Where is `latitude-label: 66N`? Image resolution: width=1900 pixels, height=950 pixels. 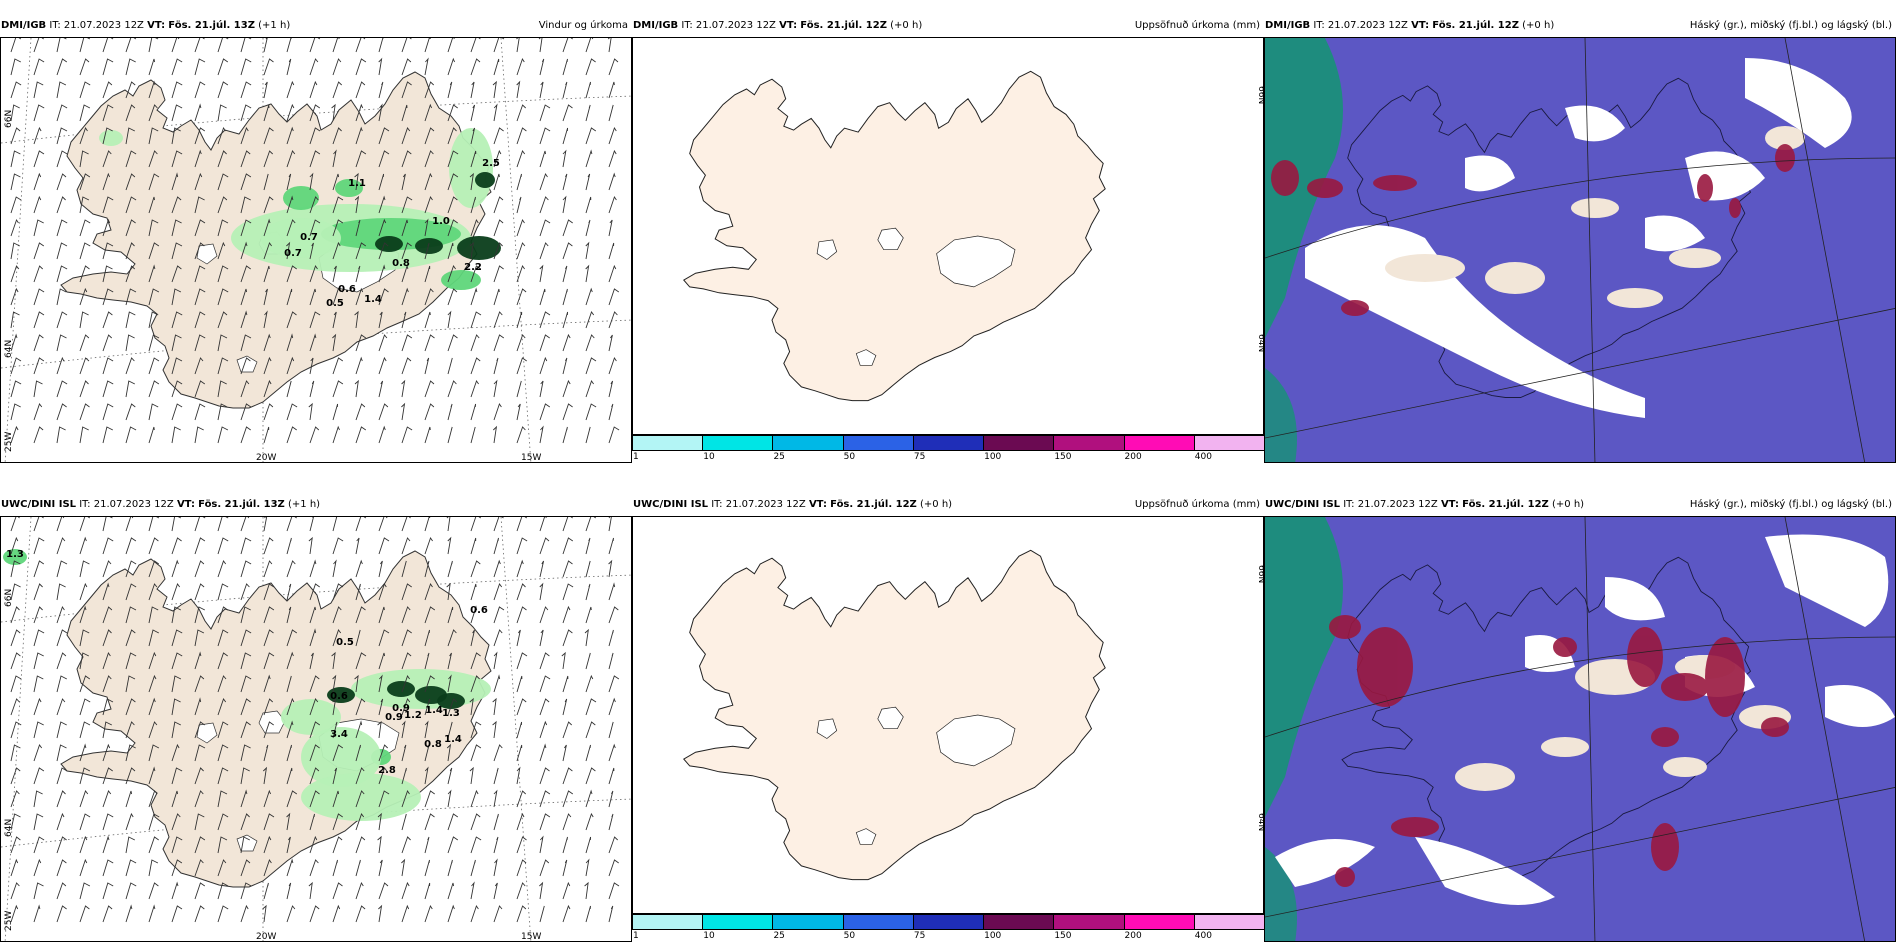 latitude-label: 66N is located at coordinates (9, 598).